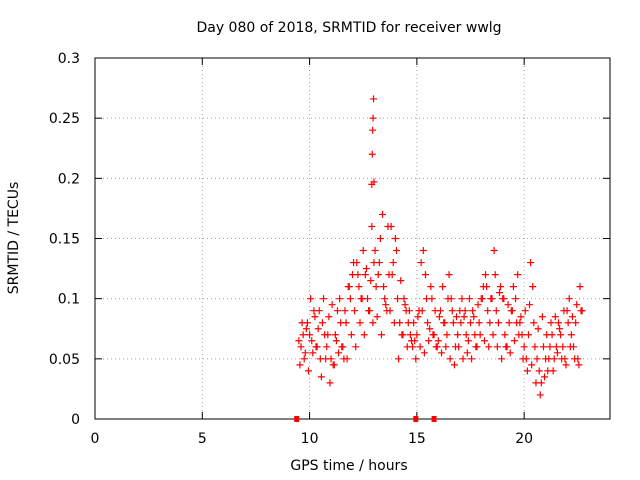 The width and height of the screenshot is (640, 480). Describe the element at coordinates (69, 179) in the screenshot. I see `y-tick-label: 0.2` at that location.